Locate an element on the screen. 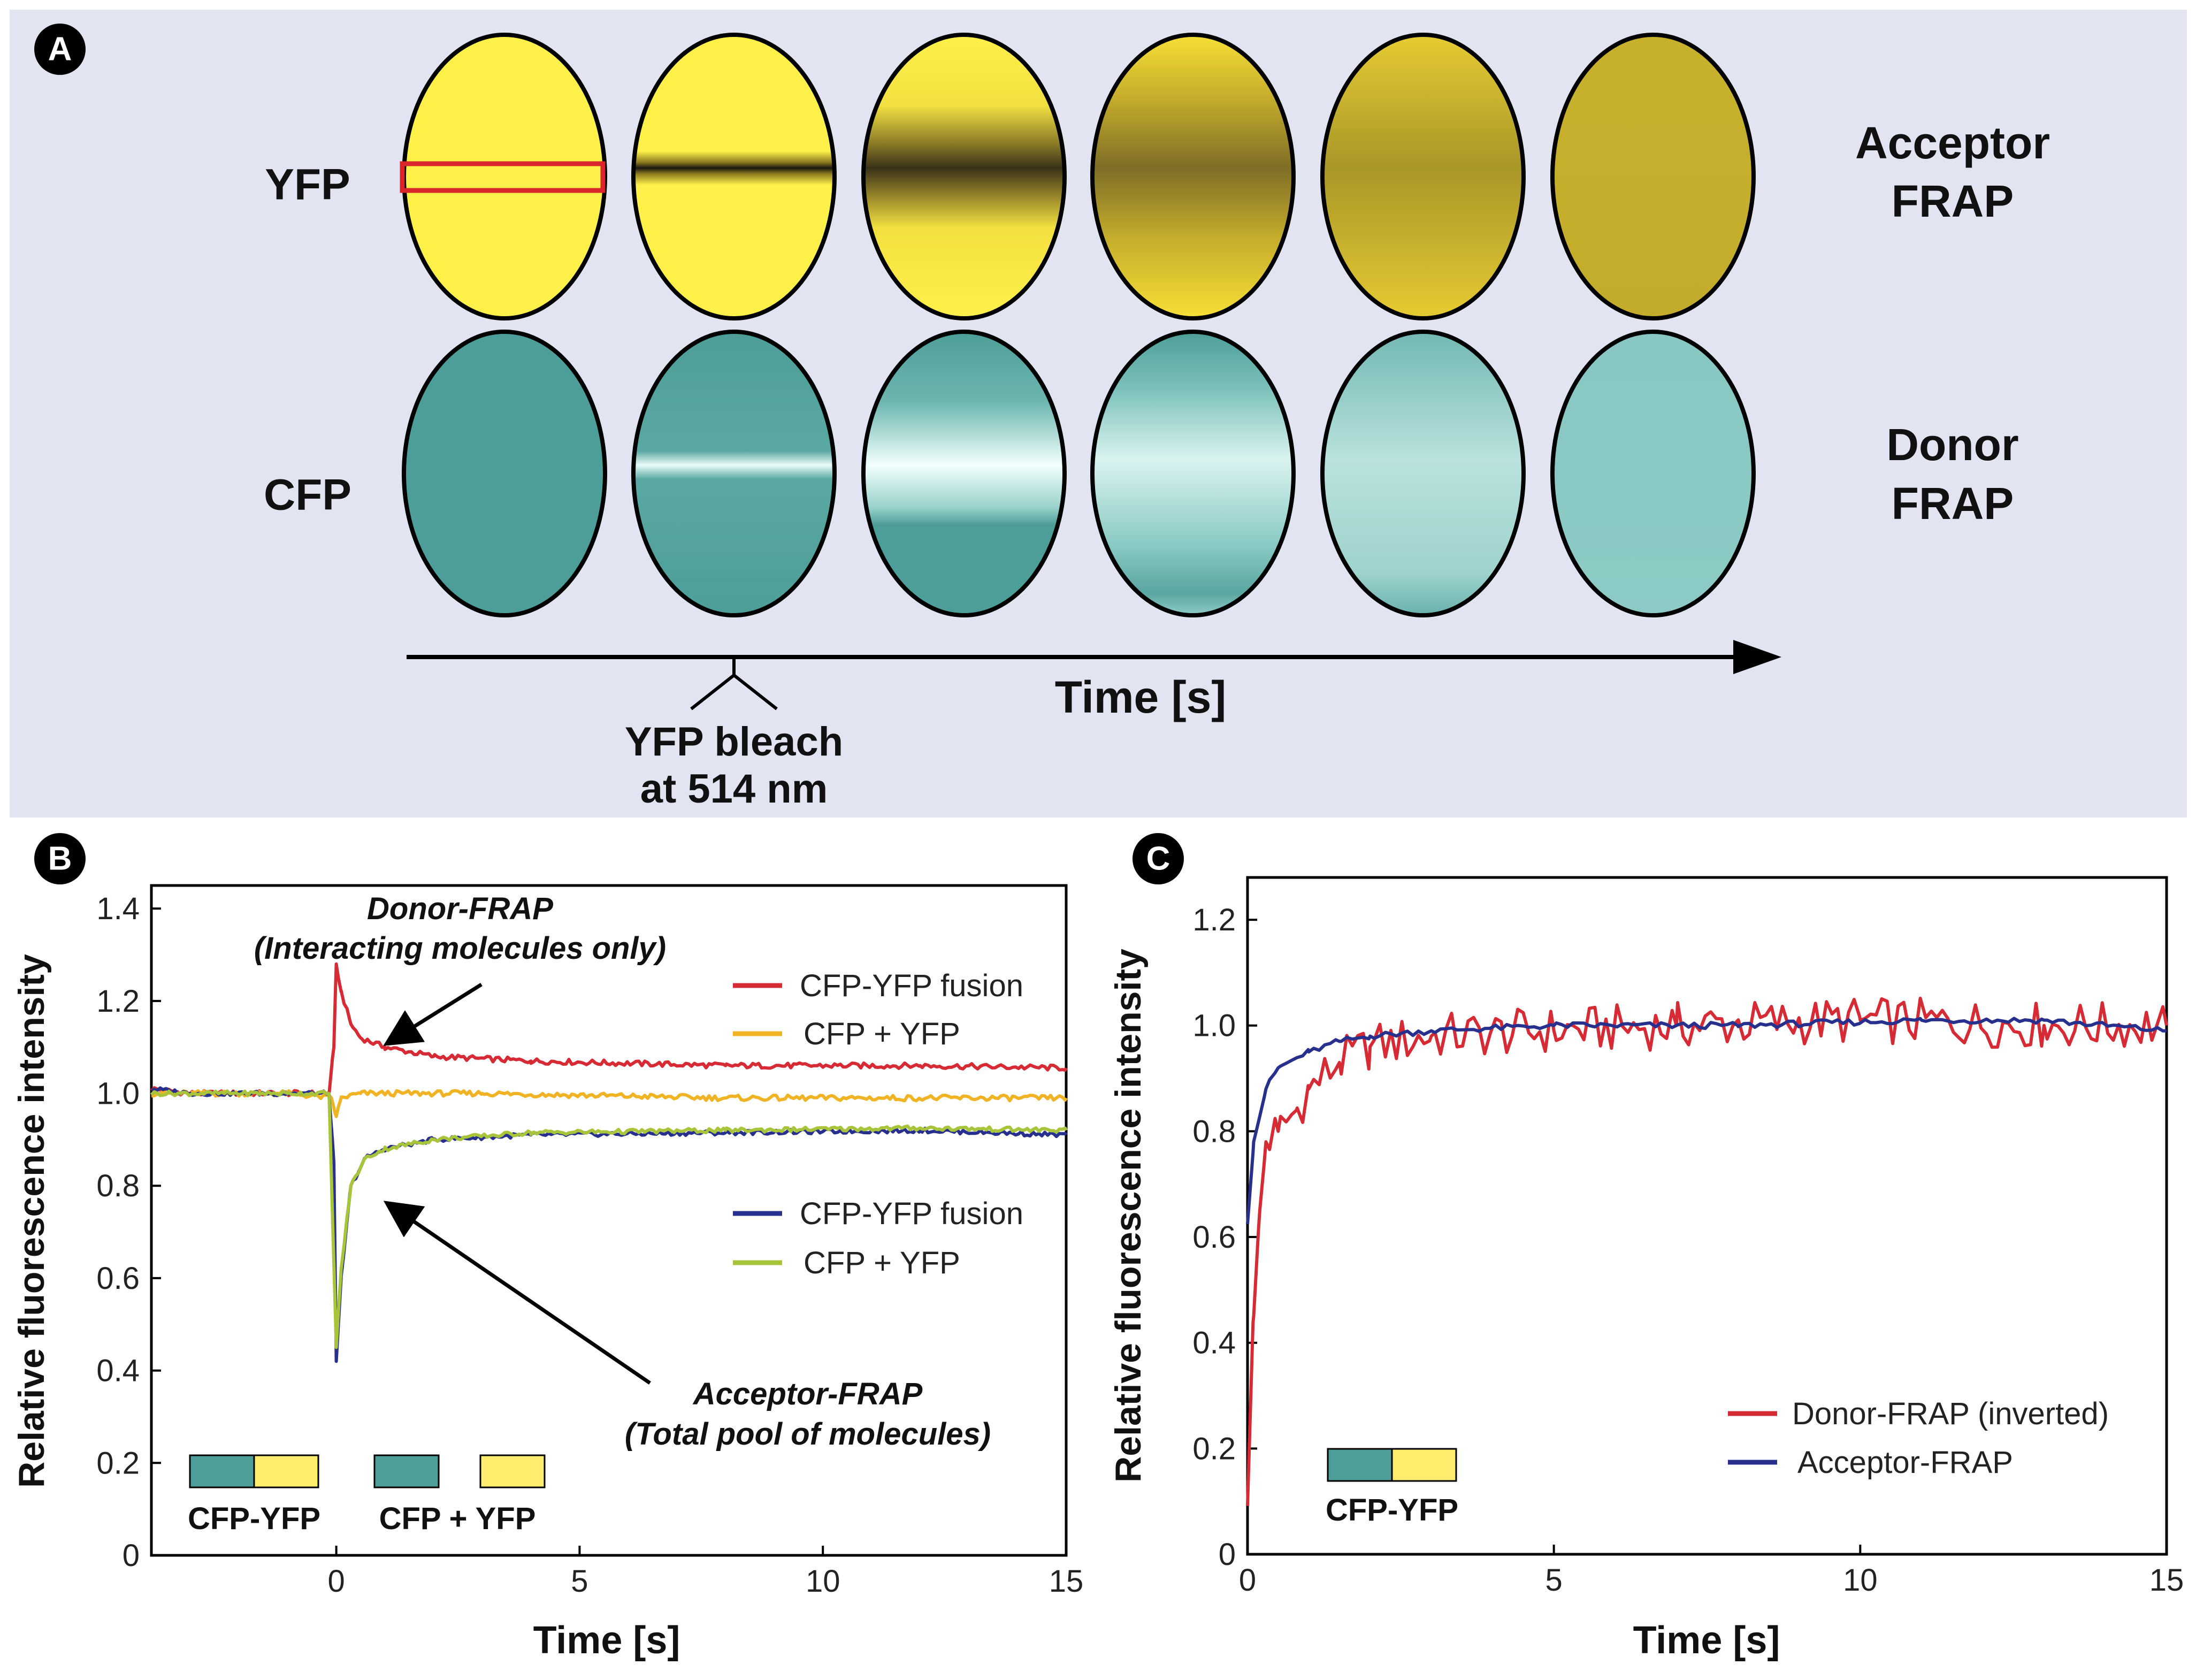 Image resolution: width=2196 pixels, height=1680 pixels. fusion-cfp-block is located at coordinates (222, 1471).